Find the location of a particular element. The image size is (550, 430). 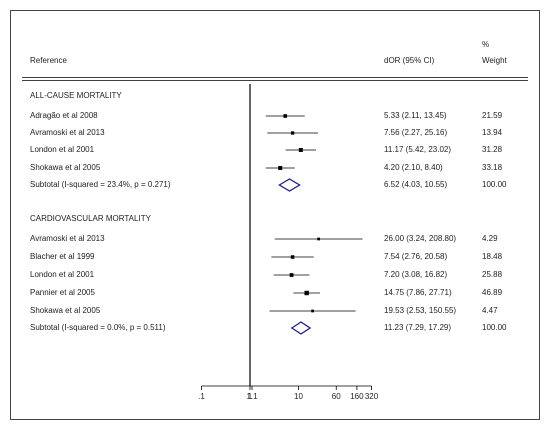

study-estimate-ci: 19.53 (2.53, 150.55) is located at coordinates (420, 310).